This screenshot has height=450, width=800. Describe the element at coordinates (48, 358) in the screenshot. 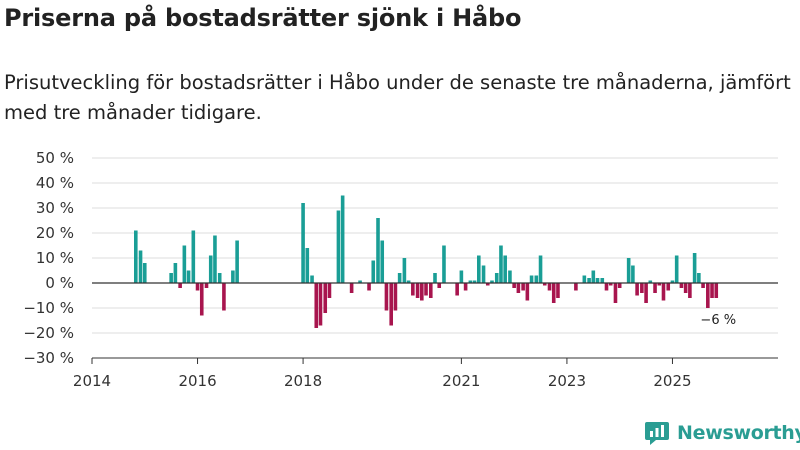

I see `y-tick-label: −30 %` at that location.